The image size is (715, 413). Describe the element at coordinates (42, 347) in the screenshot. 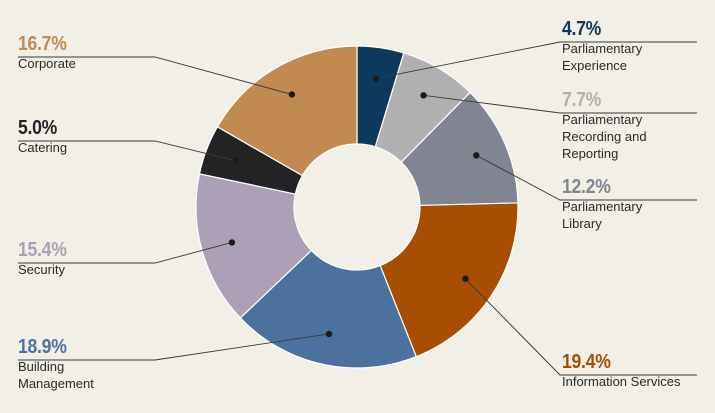

I see `building-management-percent: 18.9%` at that location.